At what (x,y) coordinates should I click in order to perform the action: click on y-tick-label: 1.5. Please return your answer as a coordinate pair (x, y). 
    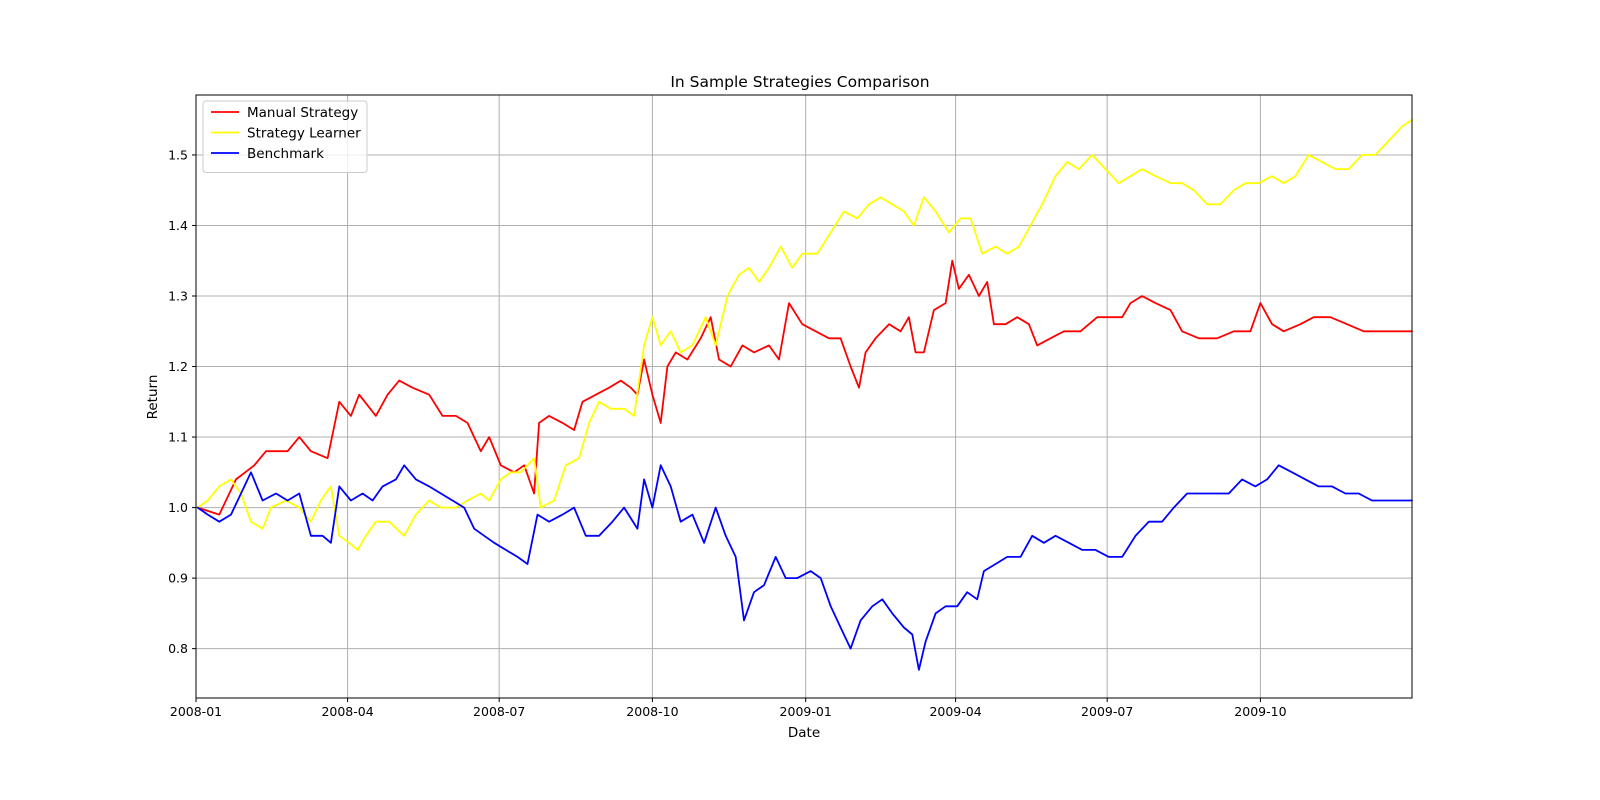
    Looking at the image, I should click on (178, 154).